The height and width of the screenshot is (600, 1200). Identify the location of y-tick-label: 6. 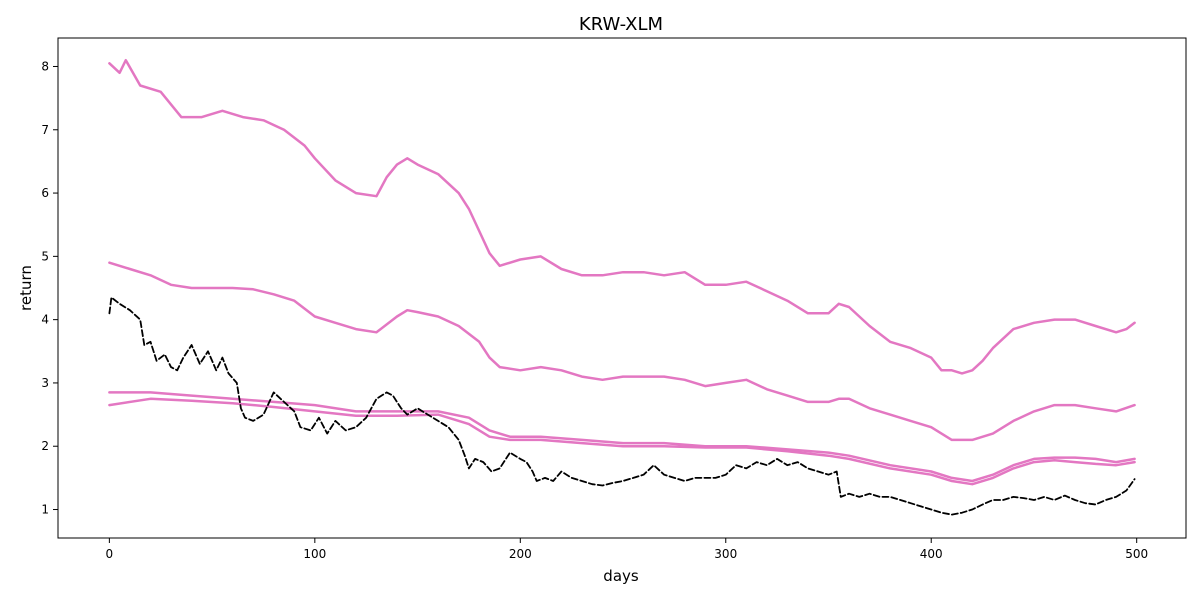
(45, 193).